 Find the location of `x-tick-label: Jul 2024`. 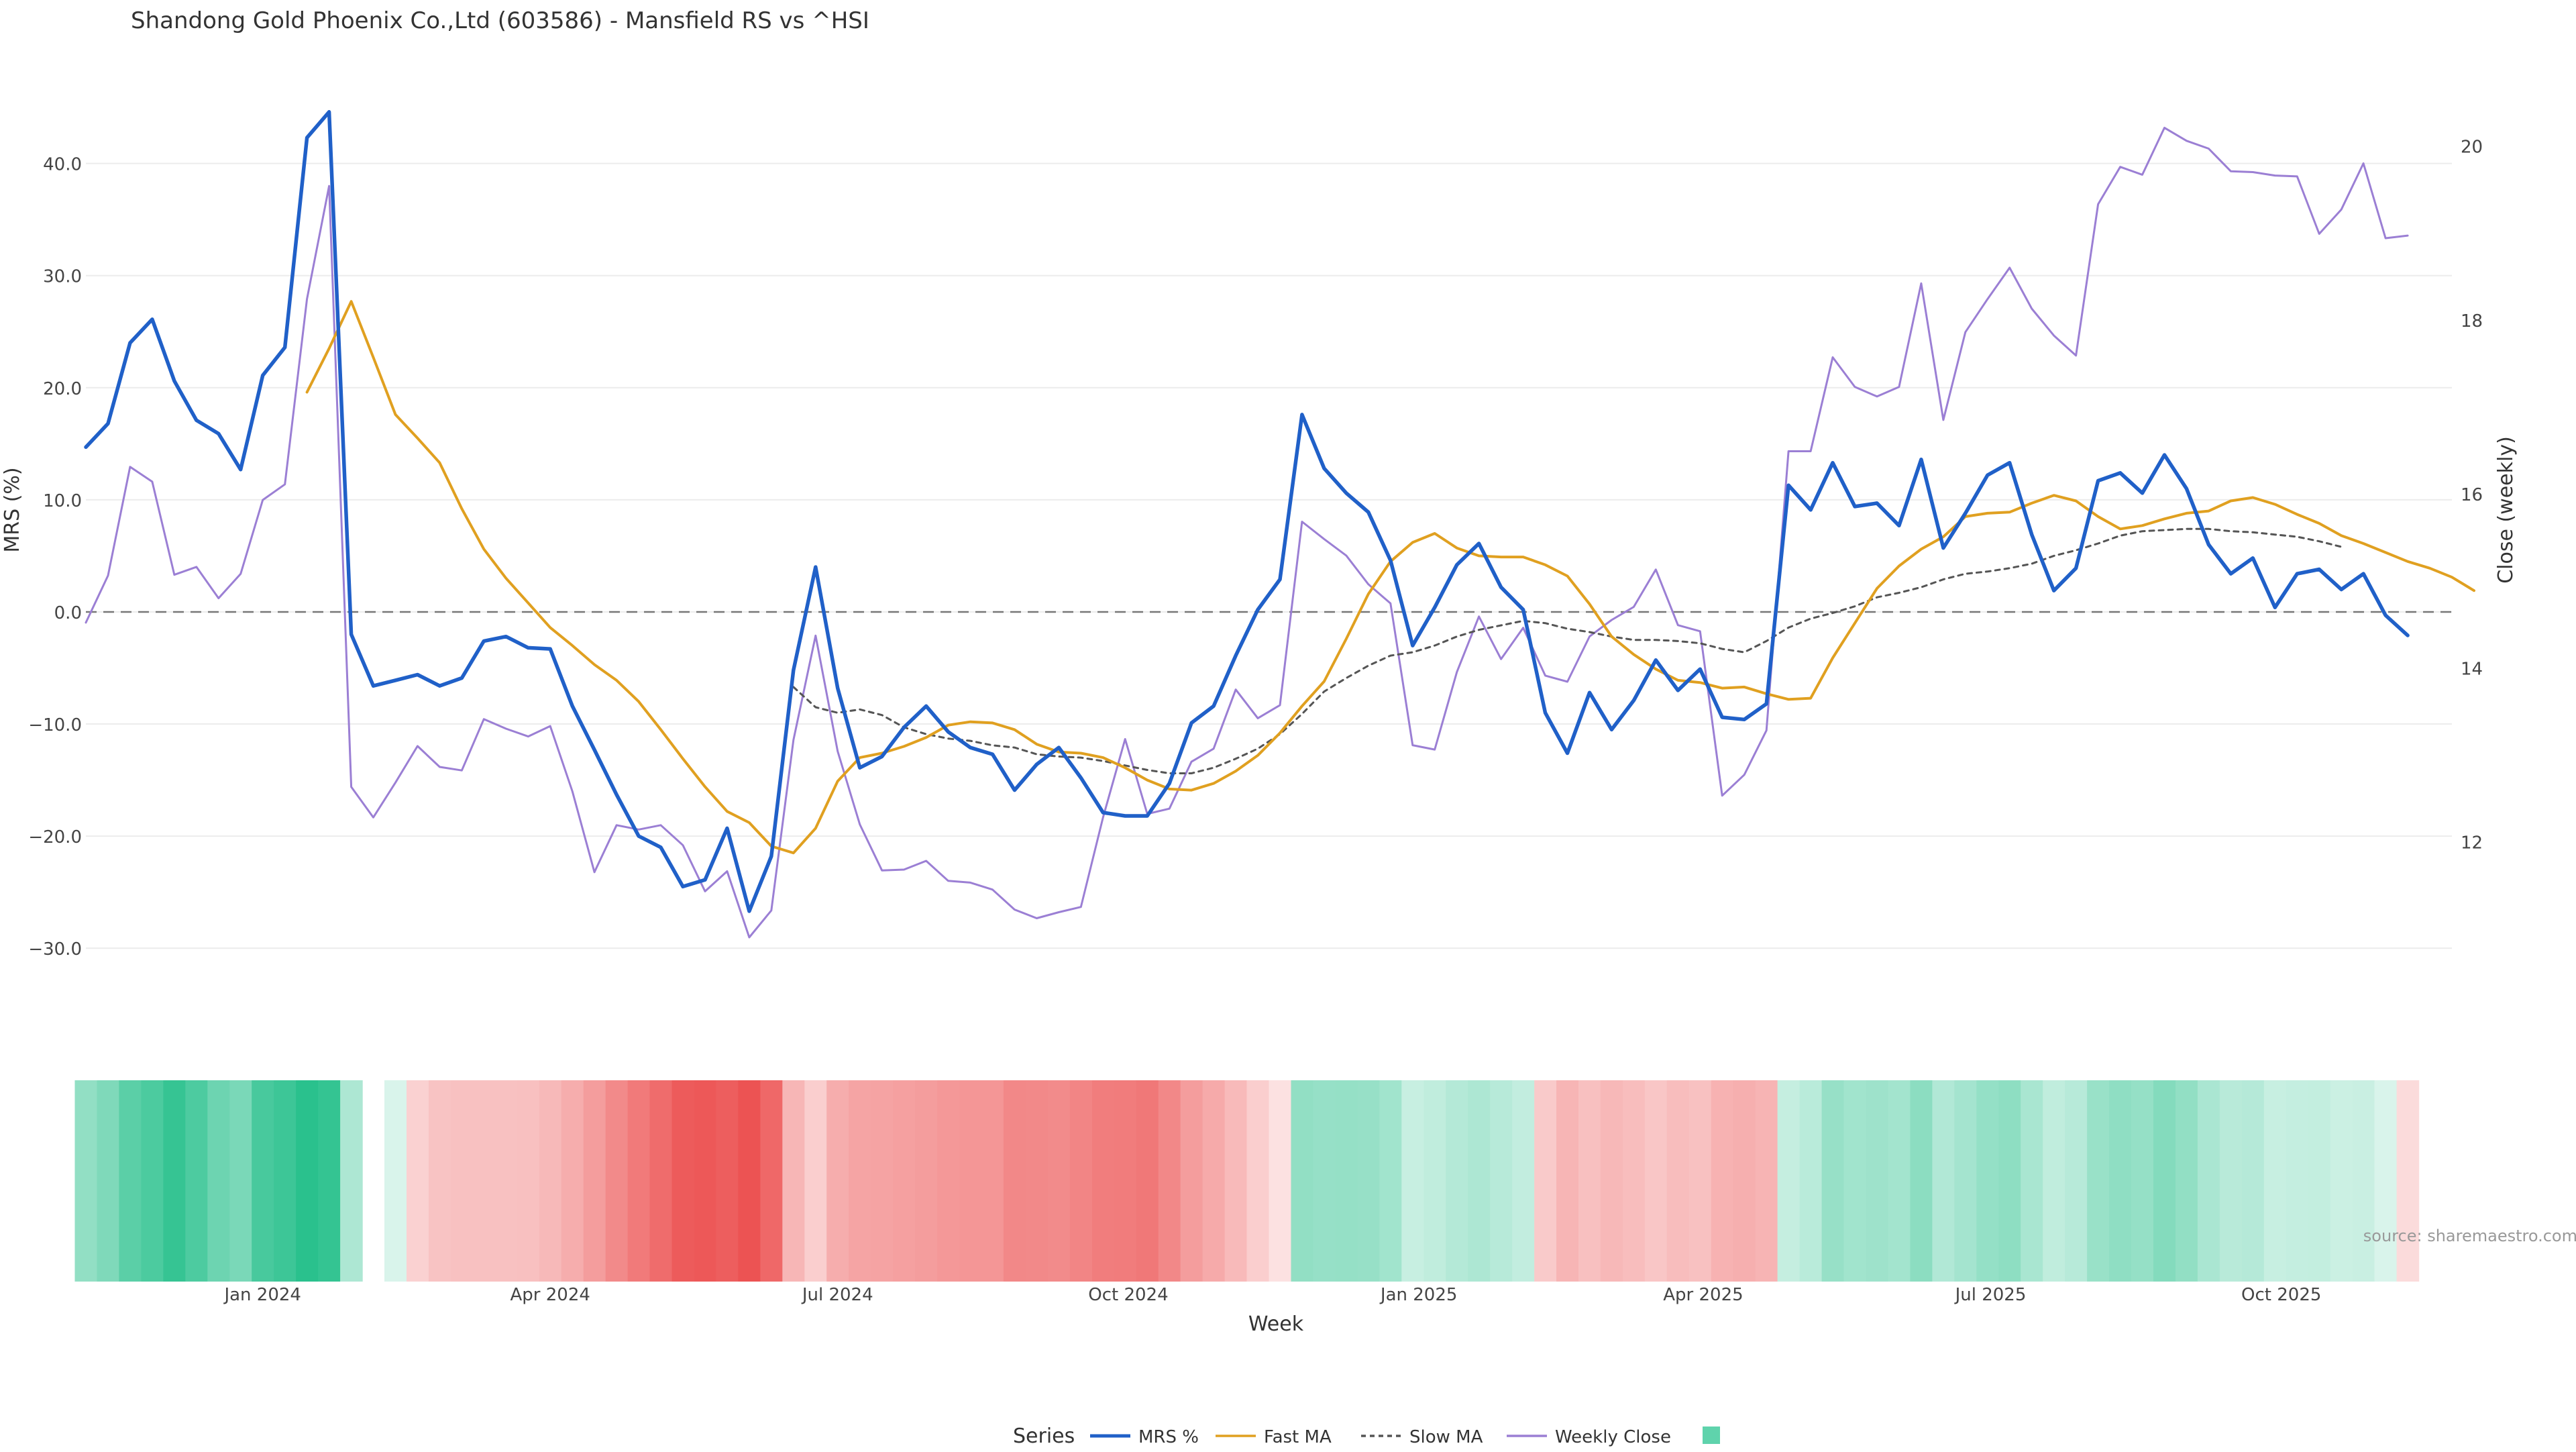

x-tick-label: Jul 2024 is located at coordinates (837, 1295).